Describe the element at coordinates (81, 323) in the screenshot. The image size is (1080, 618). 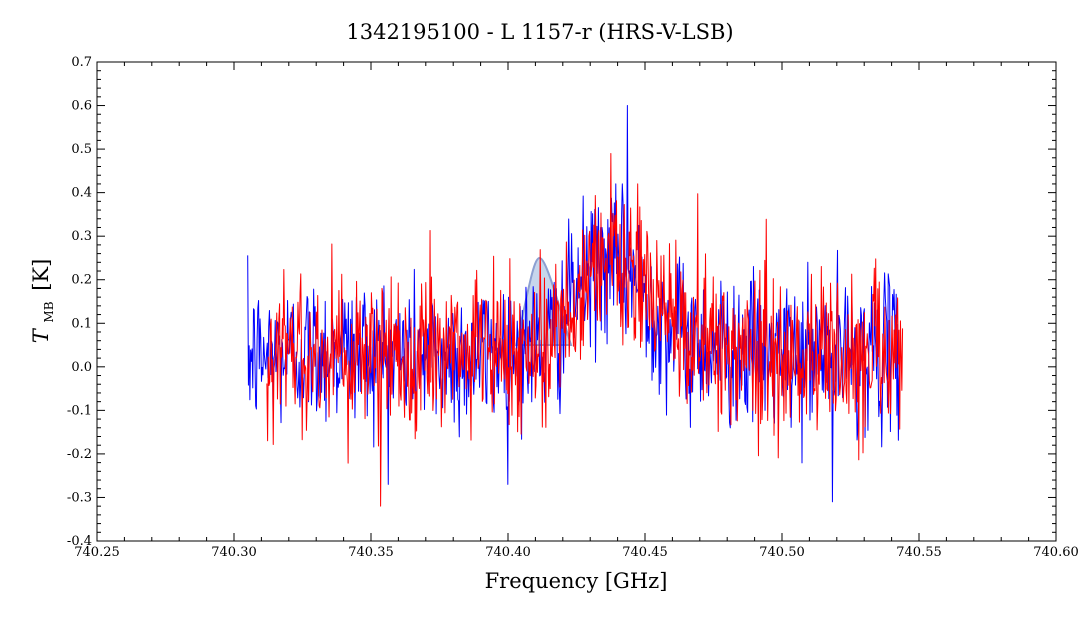
I see `y-tick-label: 0.1` at that location.